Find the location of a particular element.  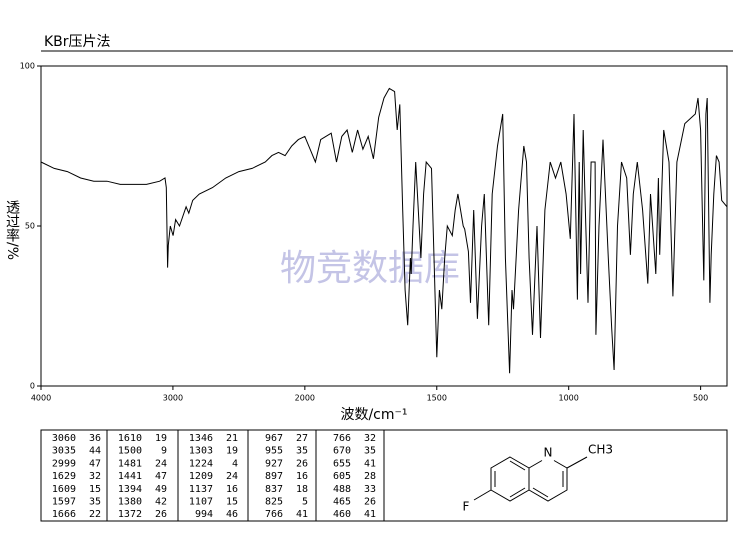

peak-transmittance: 49 is located at coordinates (161, 489).